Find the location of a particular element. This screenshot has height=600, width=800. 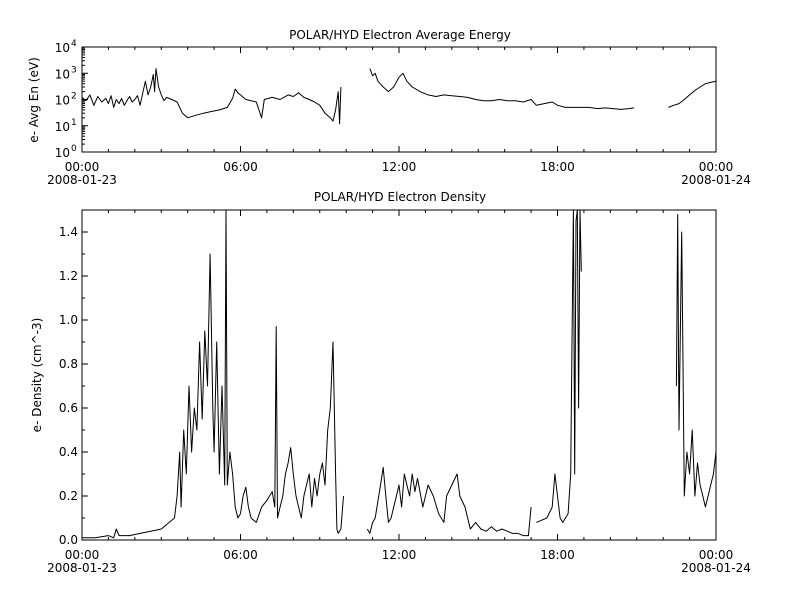

density-y-tick-label: 0.8 is located at coordinates (68, 364).